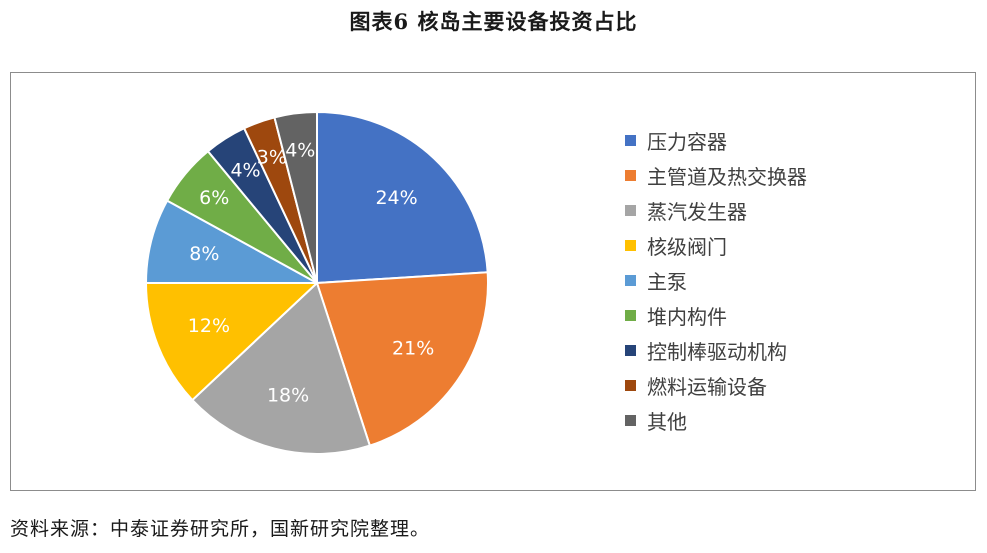 The image size is (987, 553). What do you see at coordinates (727, 177) in the screenshot?
I see `legend-label: 主管道及热交换器` at bounding box center [727, 177].